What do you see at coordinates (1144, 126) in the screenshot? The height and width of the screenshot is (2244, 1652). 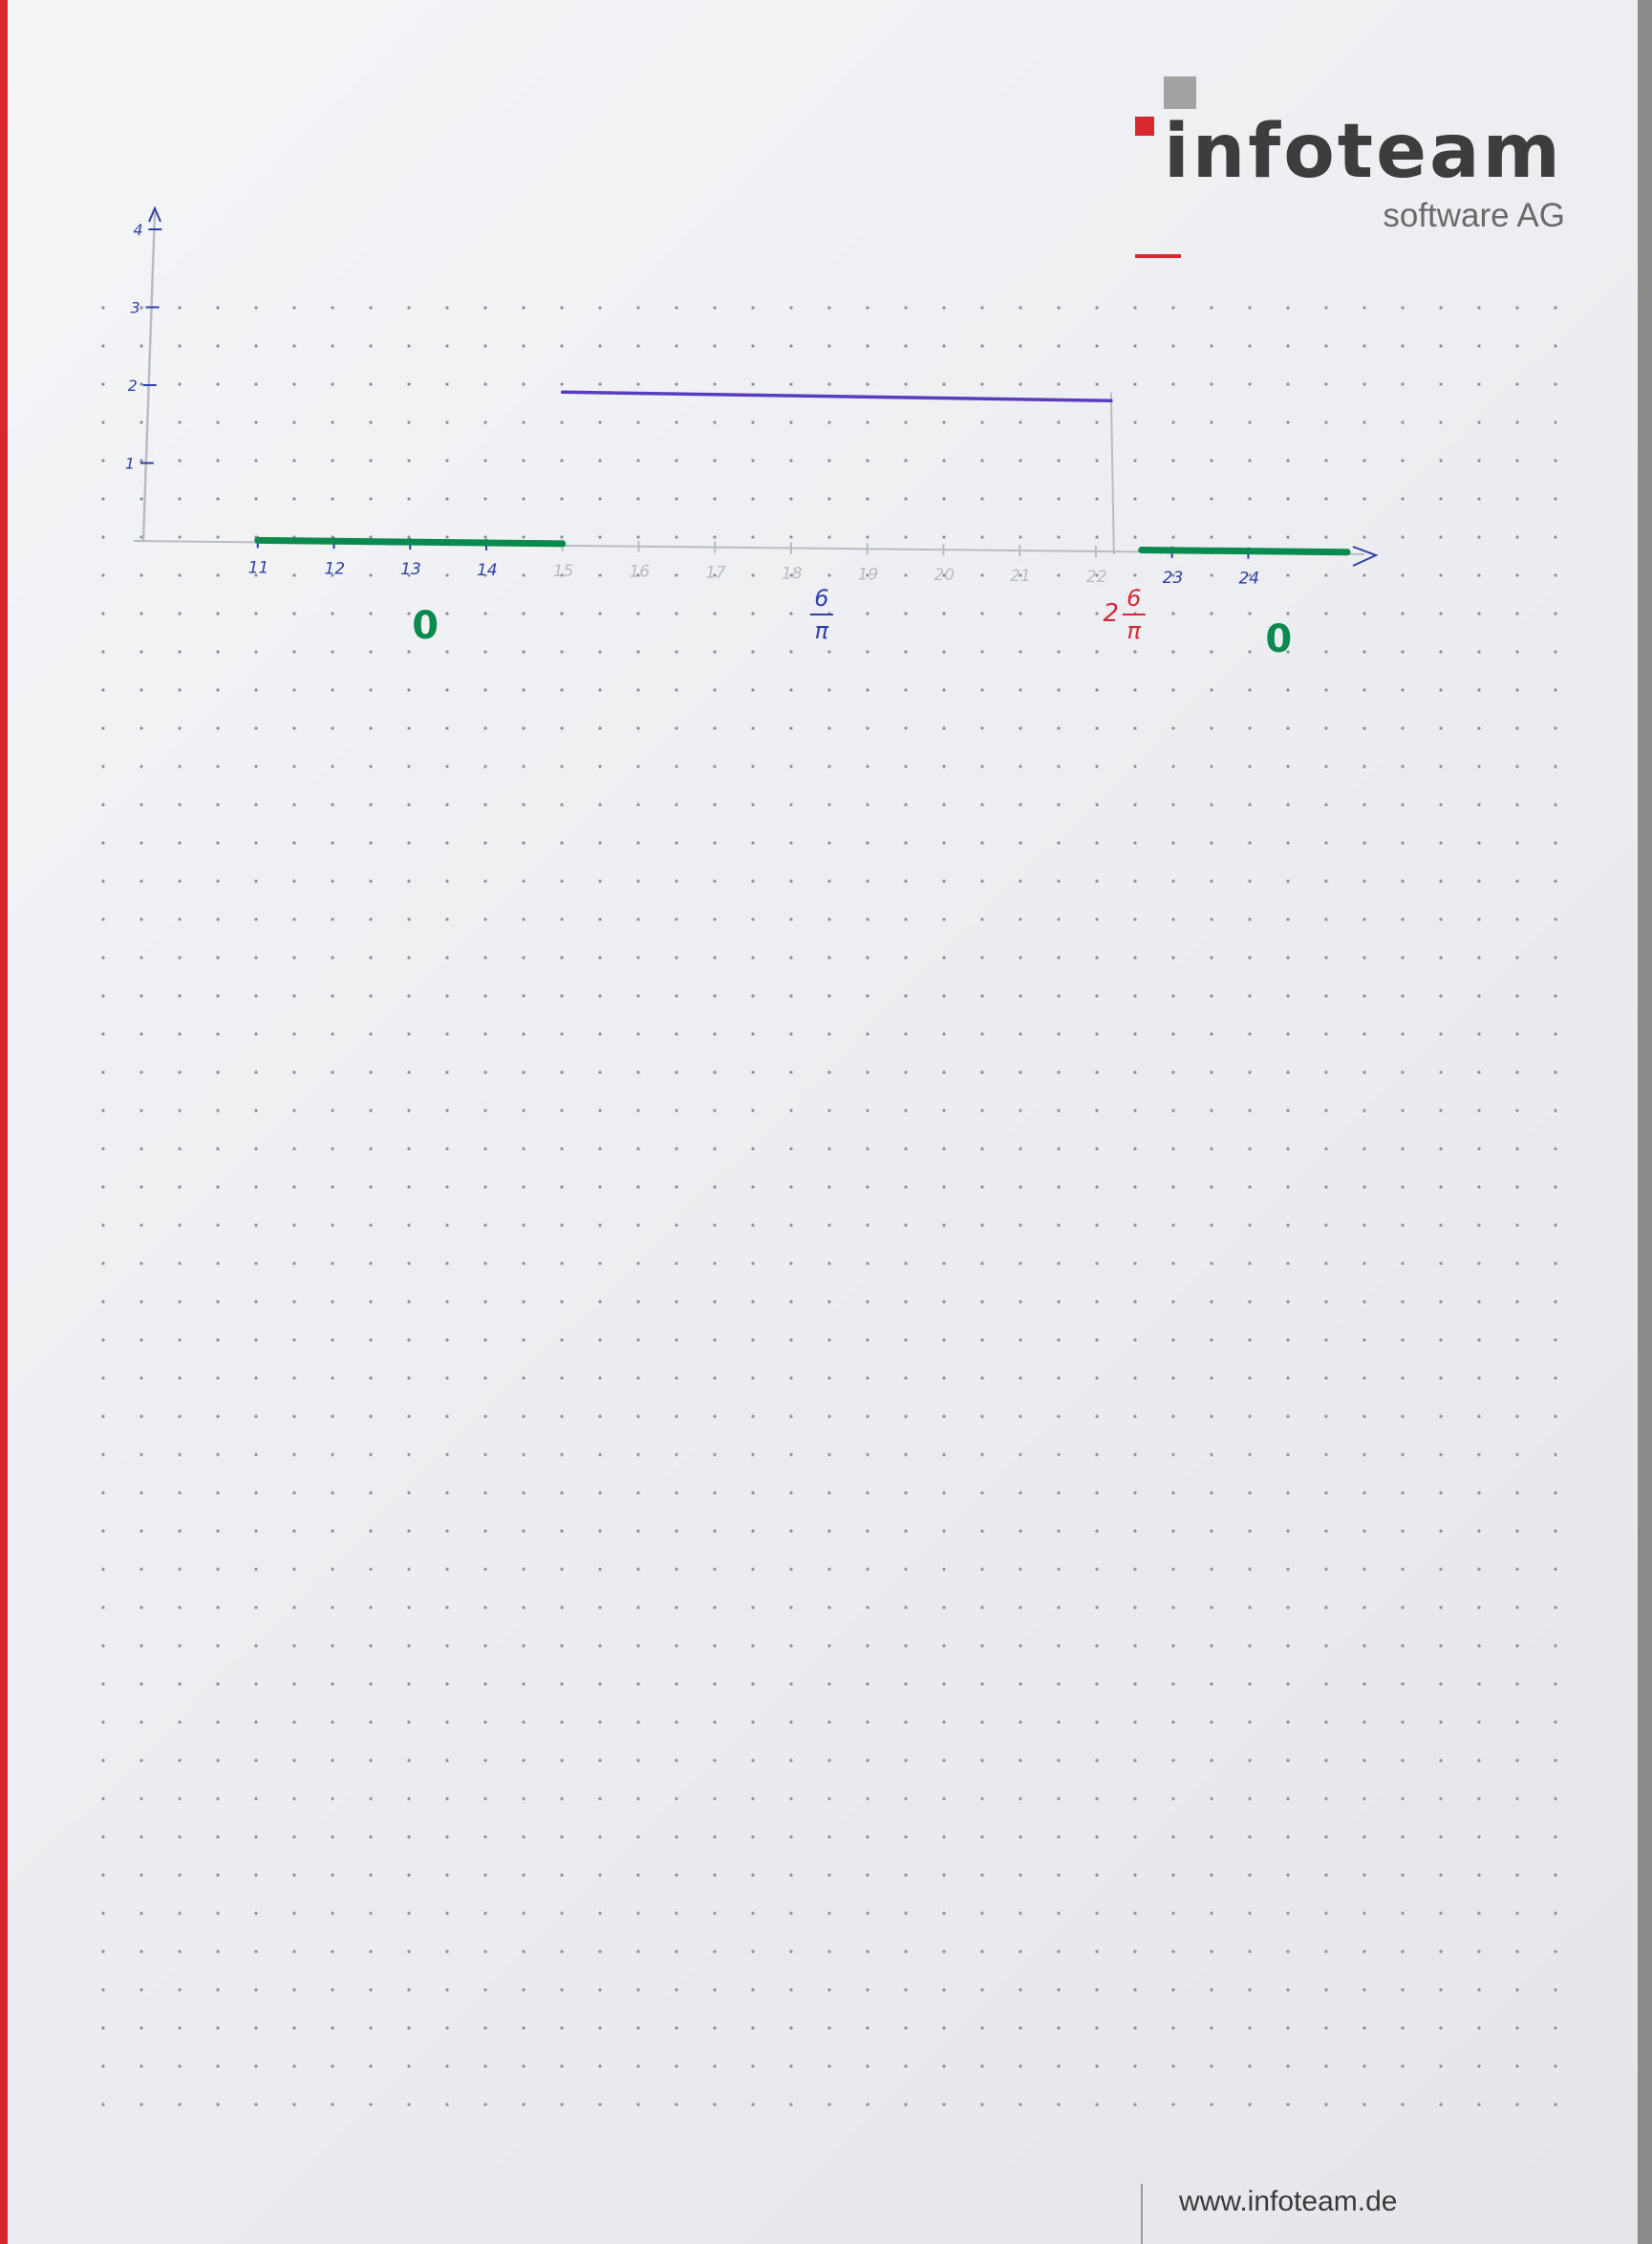 I see `logo-red-square-icon` at bounding box center [1144, 126].